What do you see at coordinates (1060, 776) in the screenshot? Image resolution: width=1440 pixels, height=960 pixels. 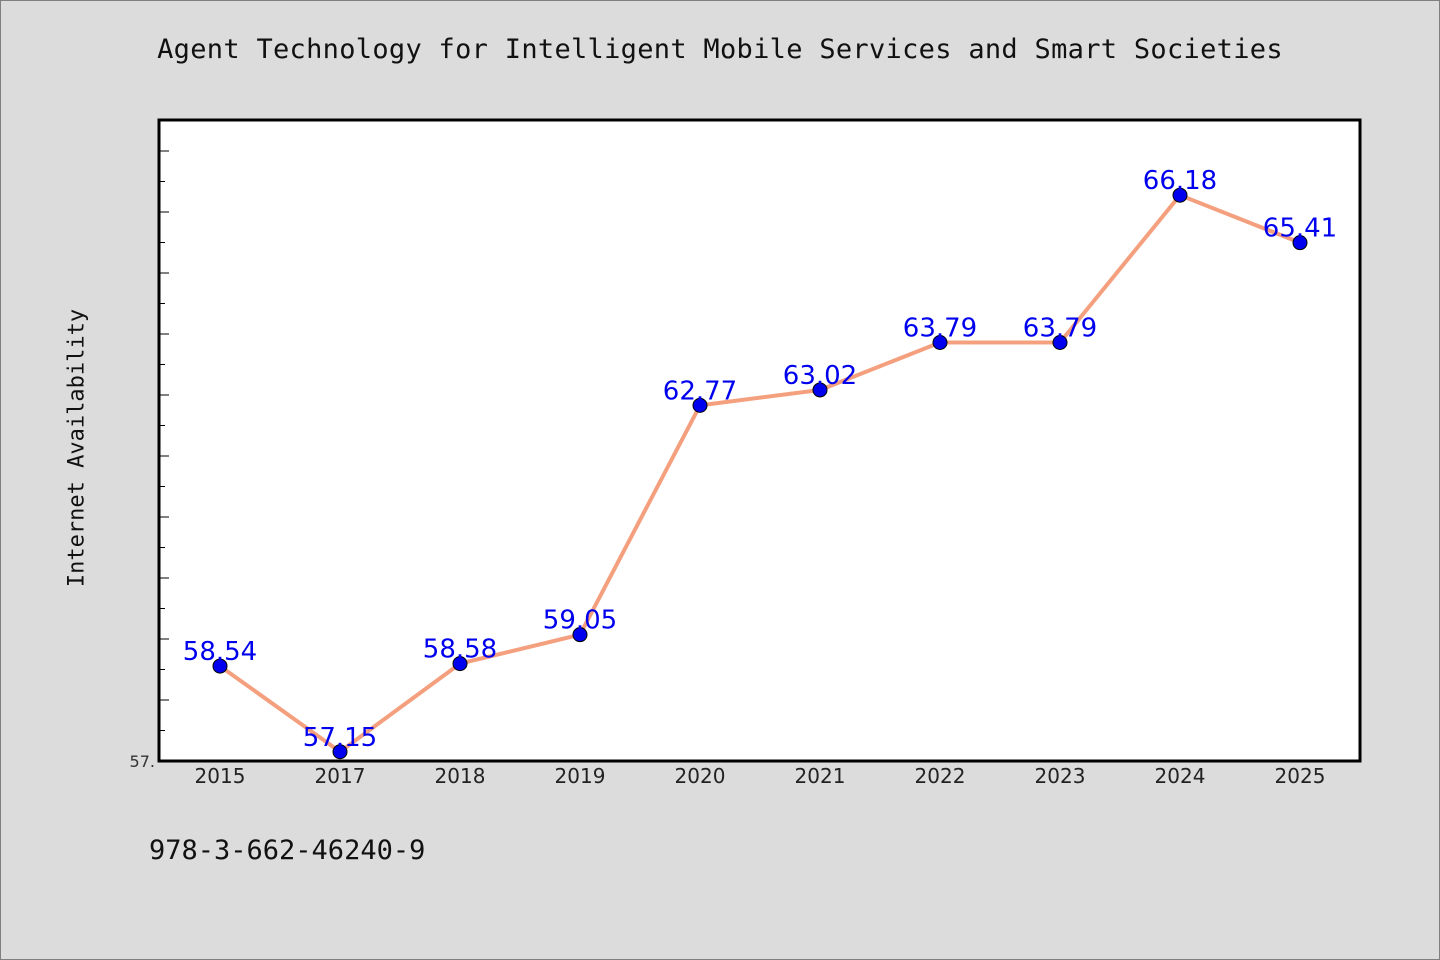 I see `x-tick-label: 2023` at bounding box center [1060, 776].